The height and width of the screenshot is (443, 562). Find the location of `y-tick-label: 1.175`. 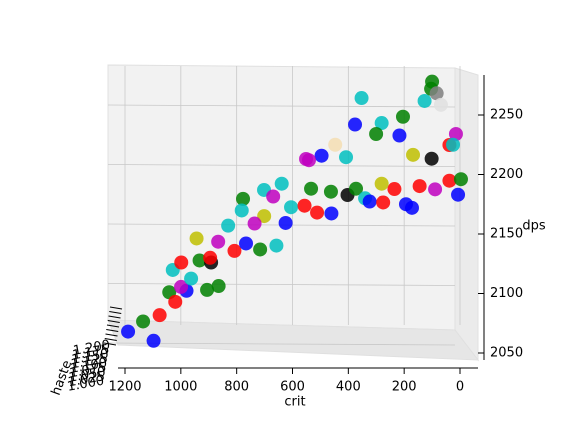

y-tick-label: 1.175 is located at coordinates (90, 352).